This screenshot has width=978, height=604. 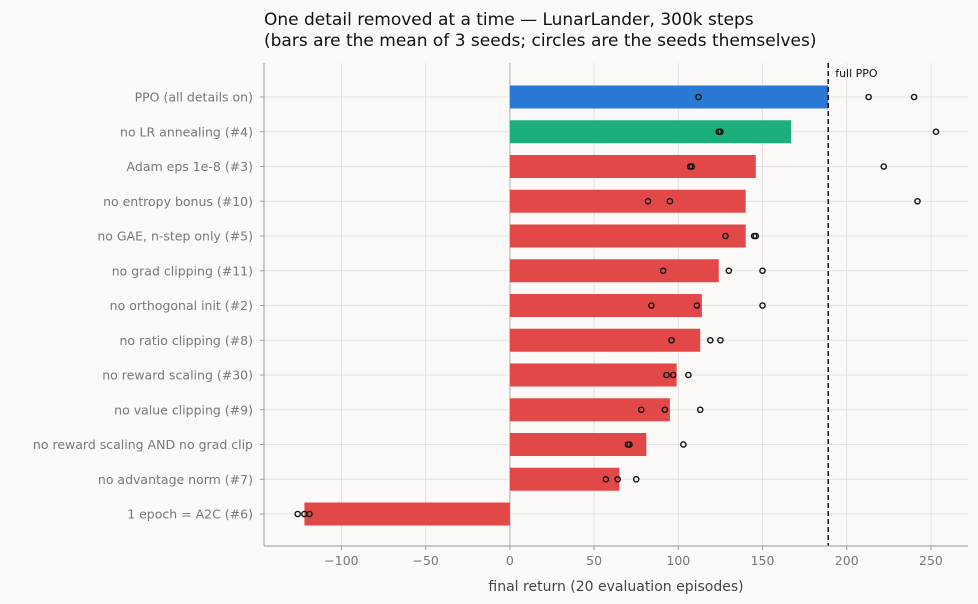 I want to click on x-tick-label: 250, so click(x=931, y=560).